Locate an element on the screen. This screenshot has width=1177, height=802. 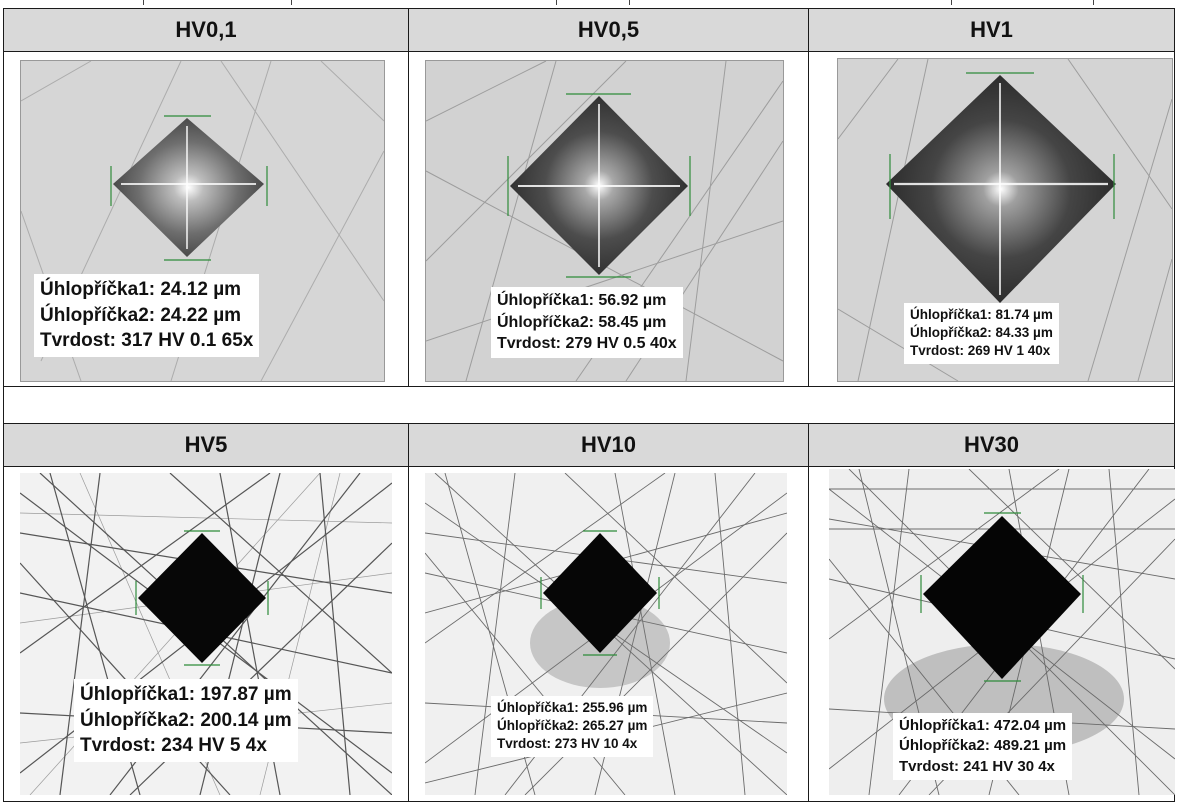
header-row-top: HV0,1 HV0,5 HV1 is located at coordinates (589, 30).